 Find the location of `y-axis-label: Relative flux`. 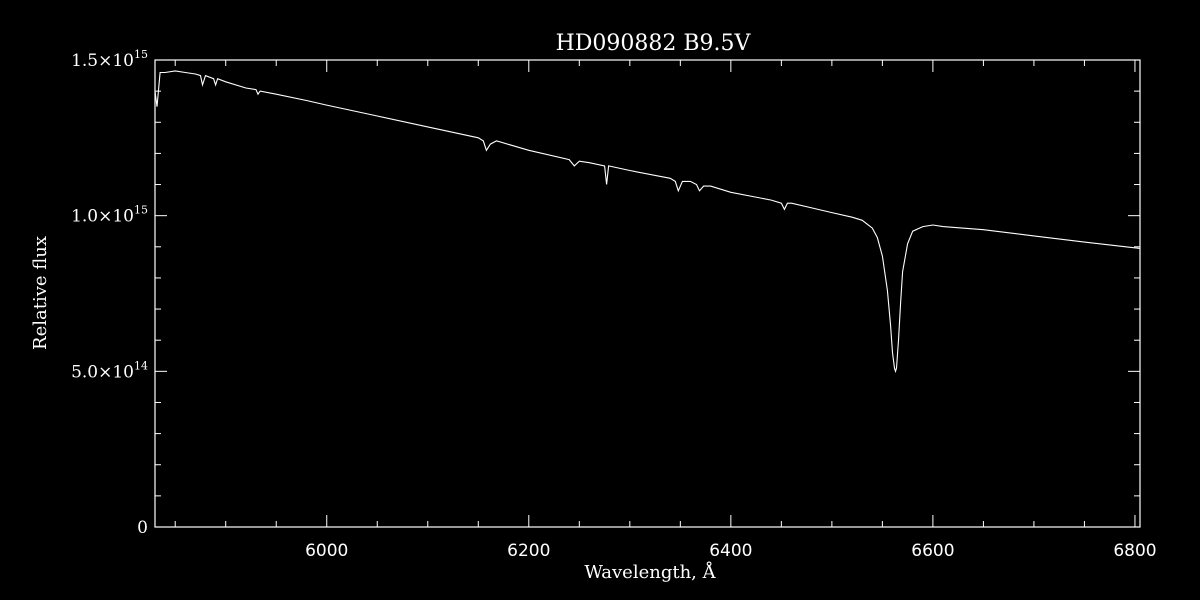

y-axis-label: Relative flux is located at coordinates (40, 293).